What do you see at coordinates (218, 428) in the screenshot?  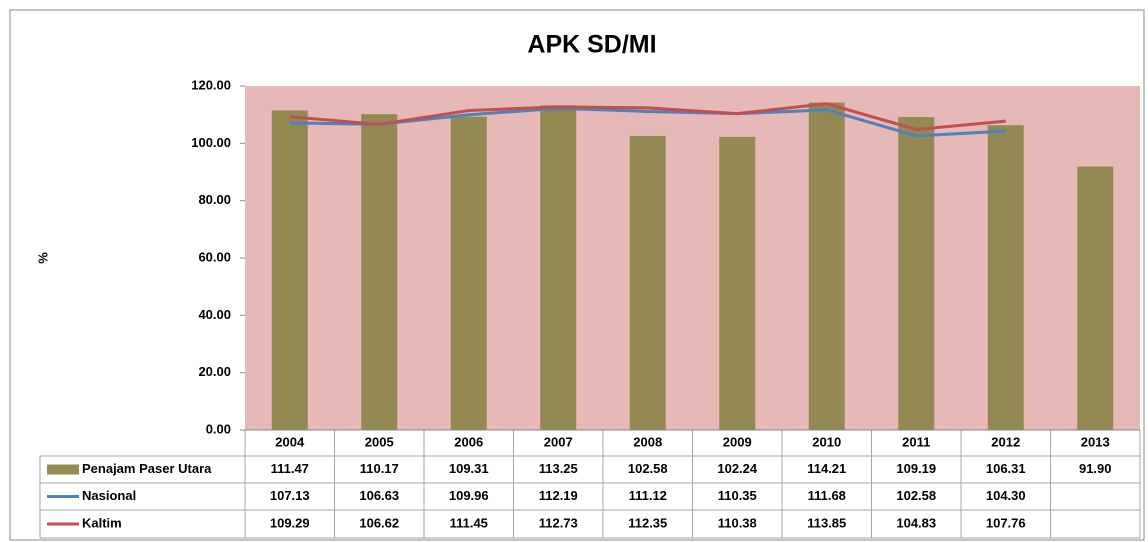 I see `y-tick-label: 0.00` at bounding box center [218, 428].